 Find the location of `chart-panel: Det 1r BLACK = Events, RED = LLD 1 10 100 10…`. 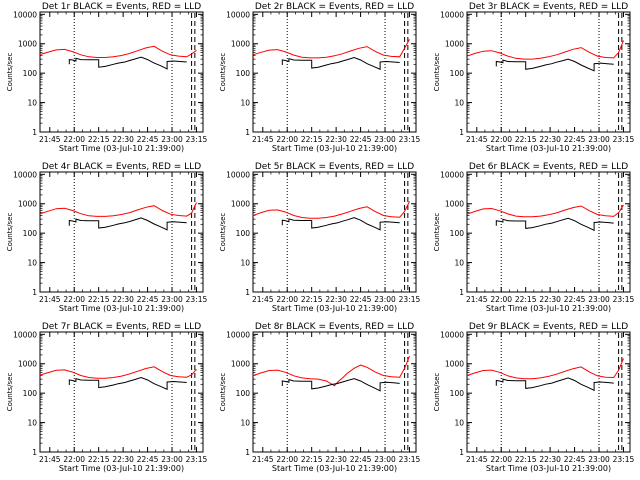

chart-panel: Det 1r BLACK = Events, RED = LLD 1 10 100 10… is located at coordinates (107, 77).